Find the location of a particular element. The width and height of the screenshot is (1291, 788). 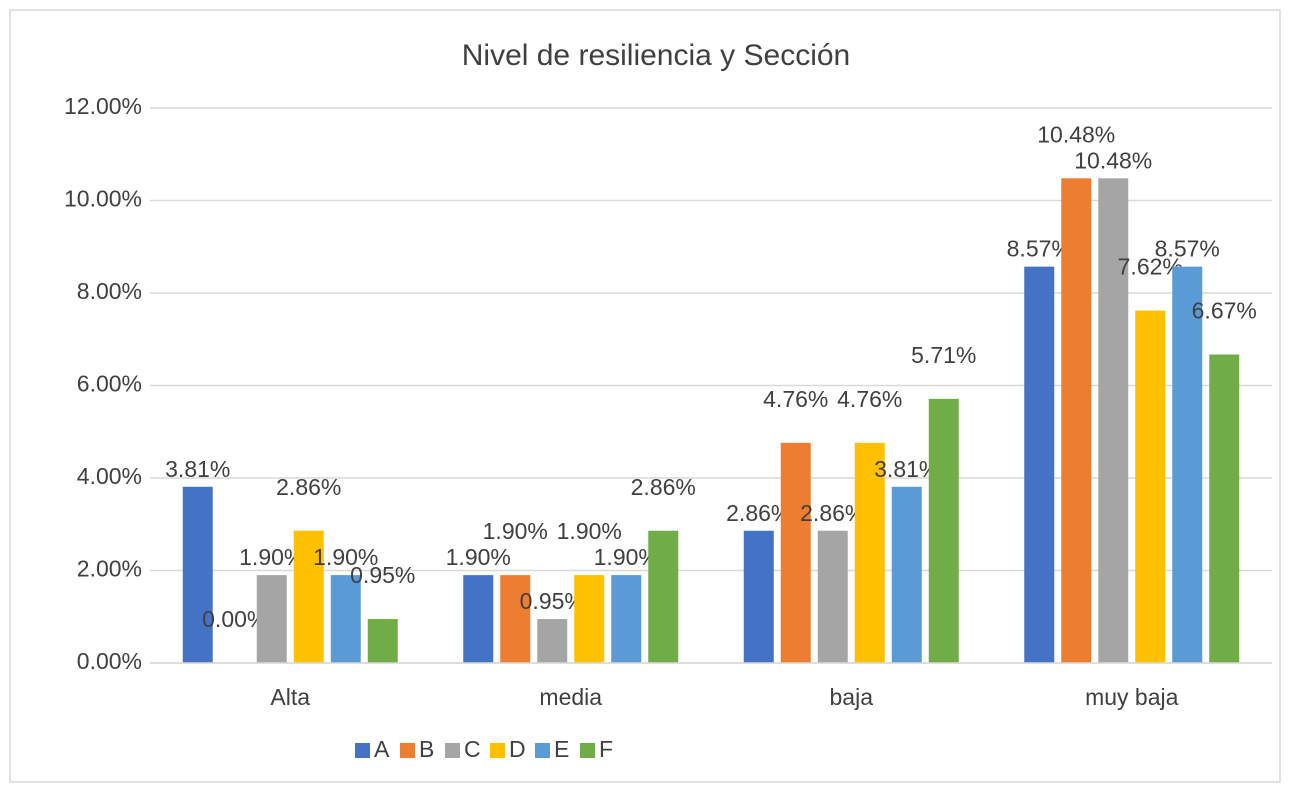

x-tick-label: muy baja is located at coordinates (1132, 697).